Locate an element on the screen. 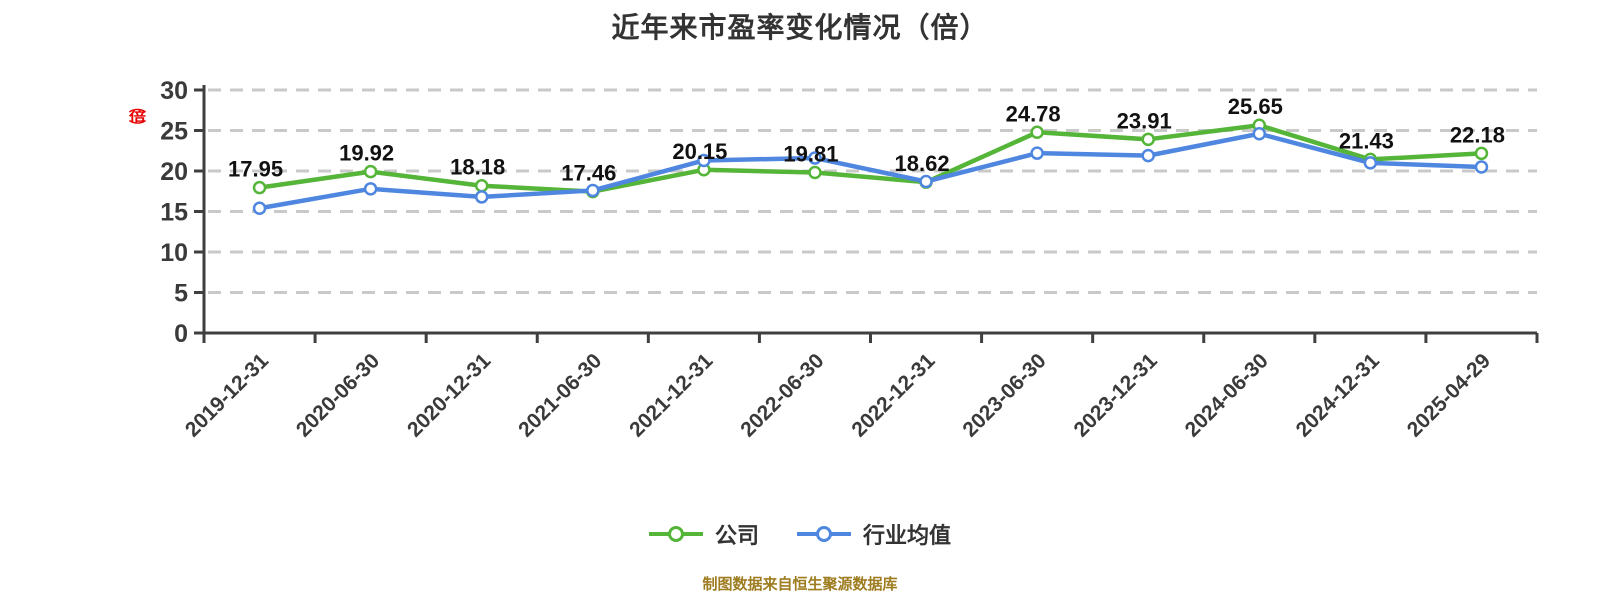 The height and width of the screenshot is (600, 1600). legend-label-company: 公司 is located at coordinates (736, 535).